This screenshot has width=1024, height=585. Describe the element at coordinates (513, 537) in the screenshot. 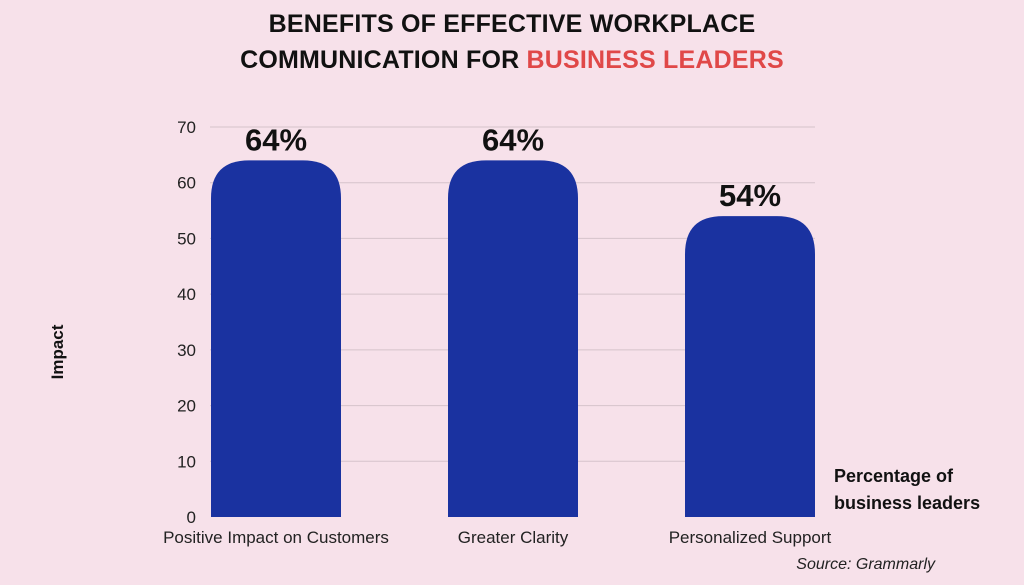

I see `x-tick-label: Greater Clarity` at that location.